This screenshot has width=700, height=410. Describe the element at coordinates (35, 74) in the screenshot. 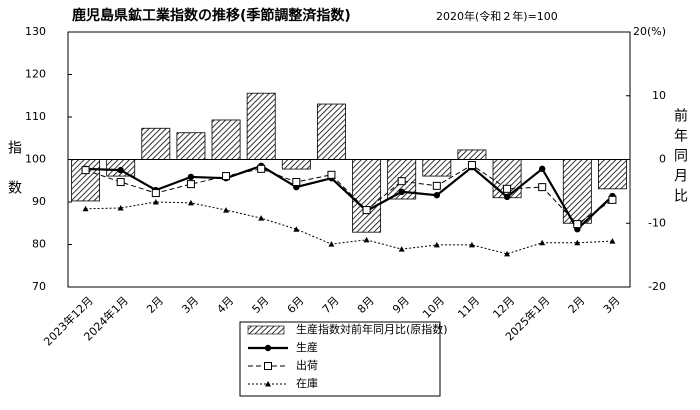

I see `y-tick-label: 120` at that location.